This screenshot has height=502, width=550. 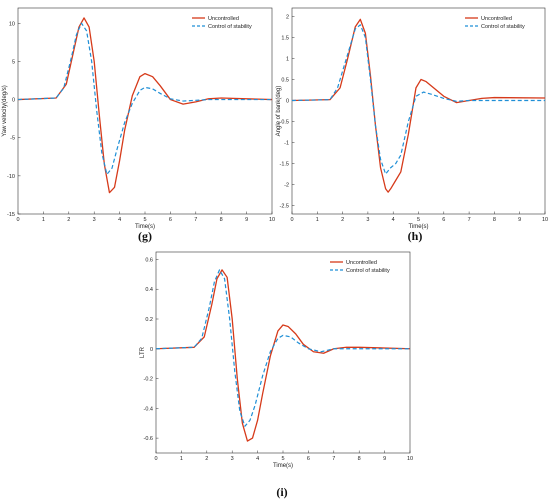 I want to click on y-tick-label: -0.6, so click(x=148, y=439).